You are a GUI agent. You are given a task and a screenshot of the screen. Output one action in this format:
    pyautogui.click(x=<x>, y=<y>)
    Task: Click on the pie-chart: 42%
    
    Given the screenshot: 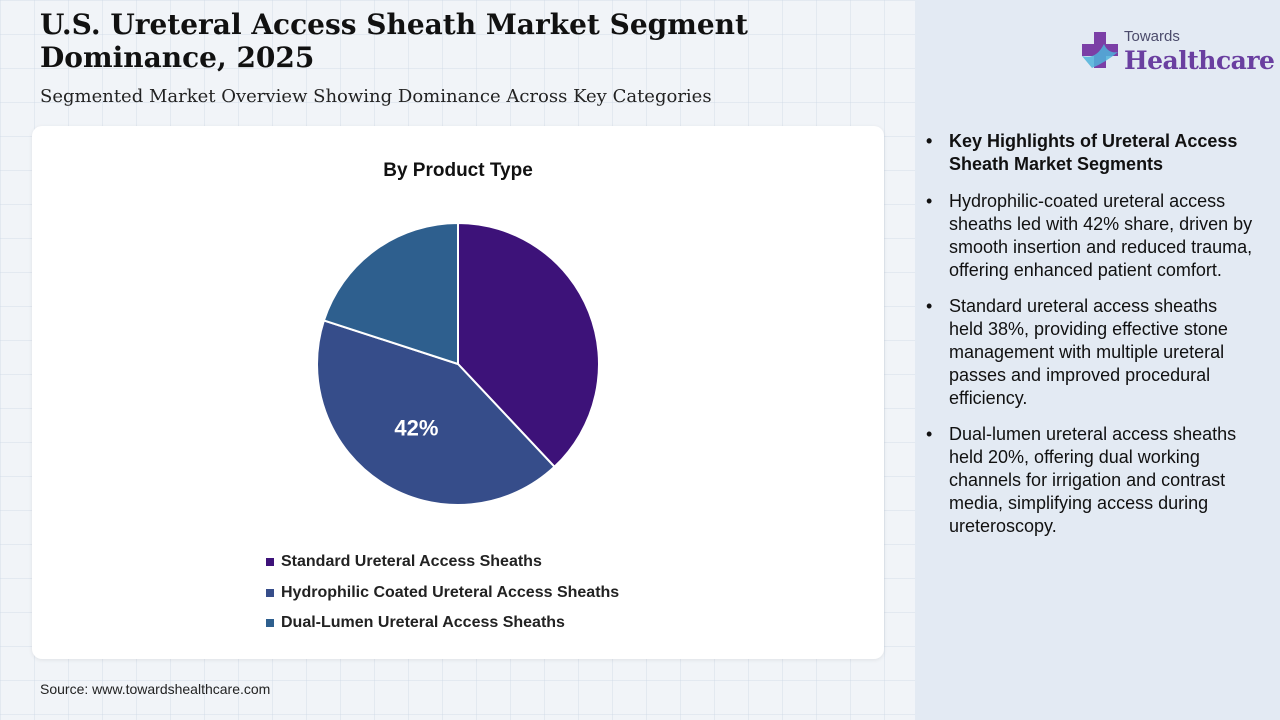 What is the action you would take?
    pyautogui.click(x=458, y=363)
    